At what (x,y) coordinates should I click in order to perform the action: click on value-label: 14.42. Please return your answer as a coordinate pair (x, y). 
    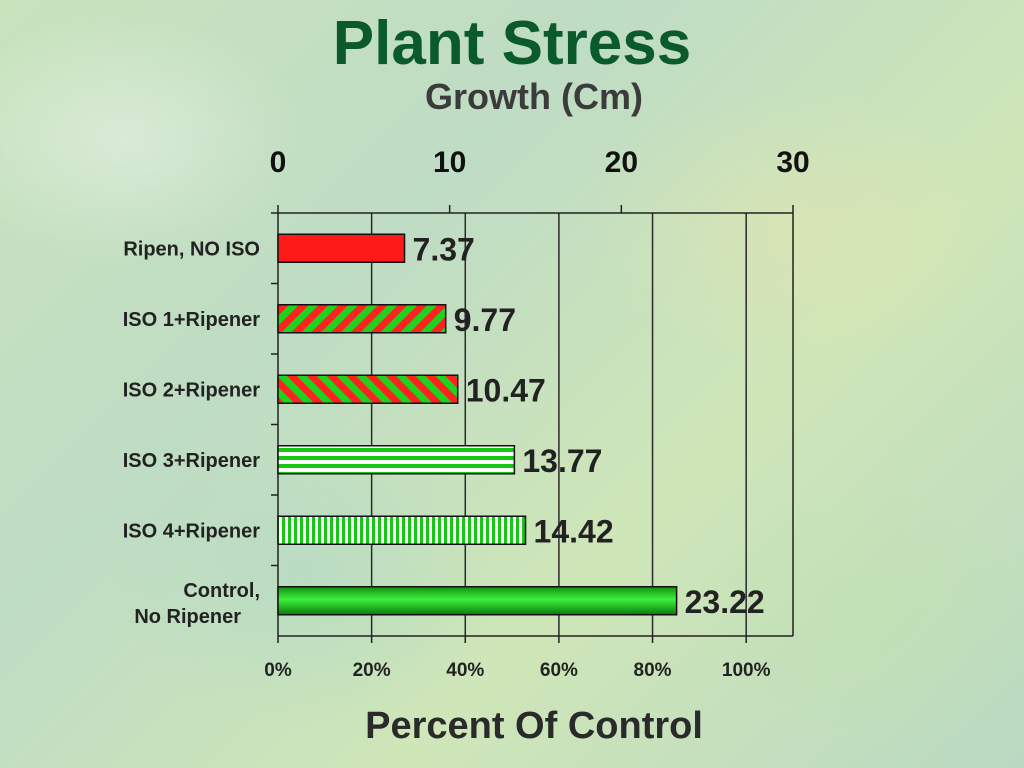
    Looking at the image, I should click on (574, 531).